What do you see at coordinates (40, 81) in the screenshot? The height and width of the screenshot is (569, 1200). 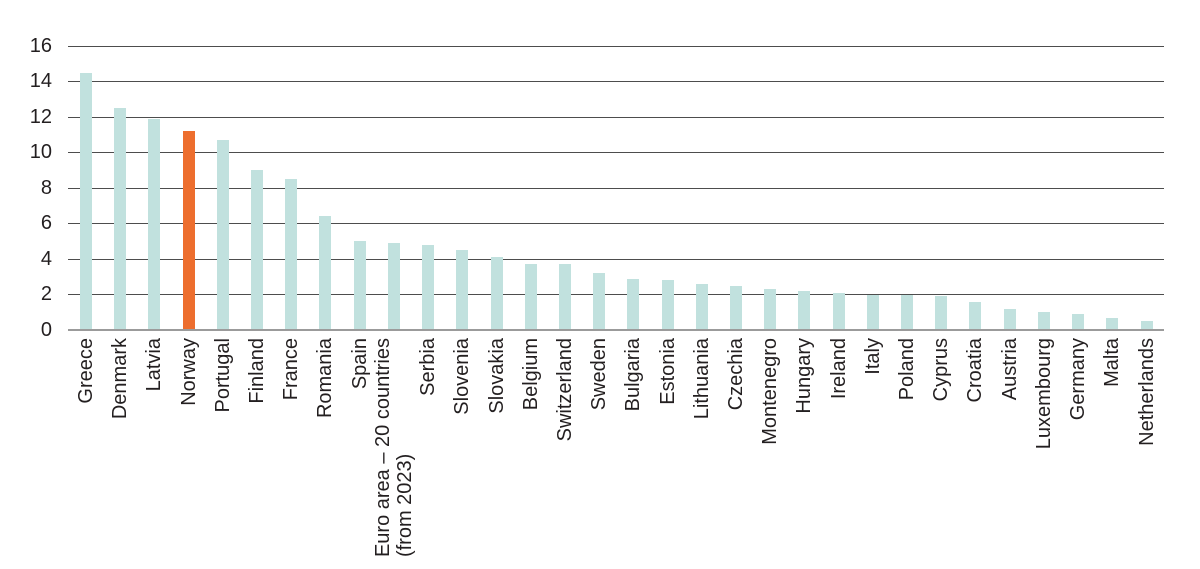 I see `y-tick-label-14: 14` at bounding box center [40, 81].